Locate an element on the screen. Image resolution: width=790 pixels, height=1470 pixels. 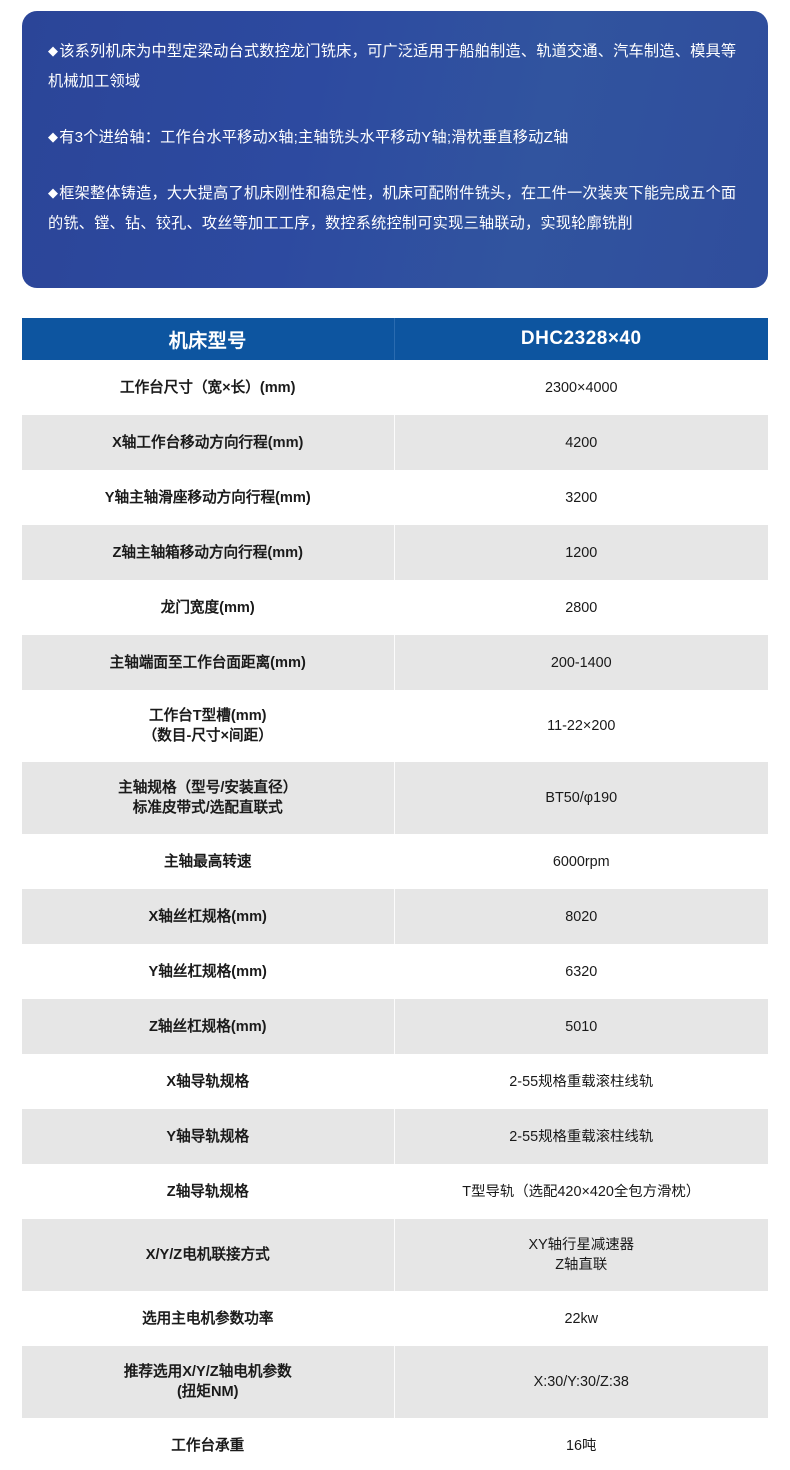
spec-label-line: Z轴主轴箱移动方向行程(mm) is located at coordinates (208, 552).